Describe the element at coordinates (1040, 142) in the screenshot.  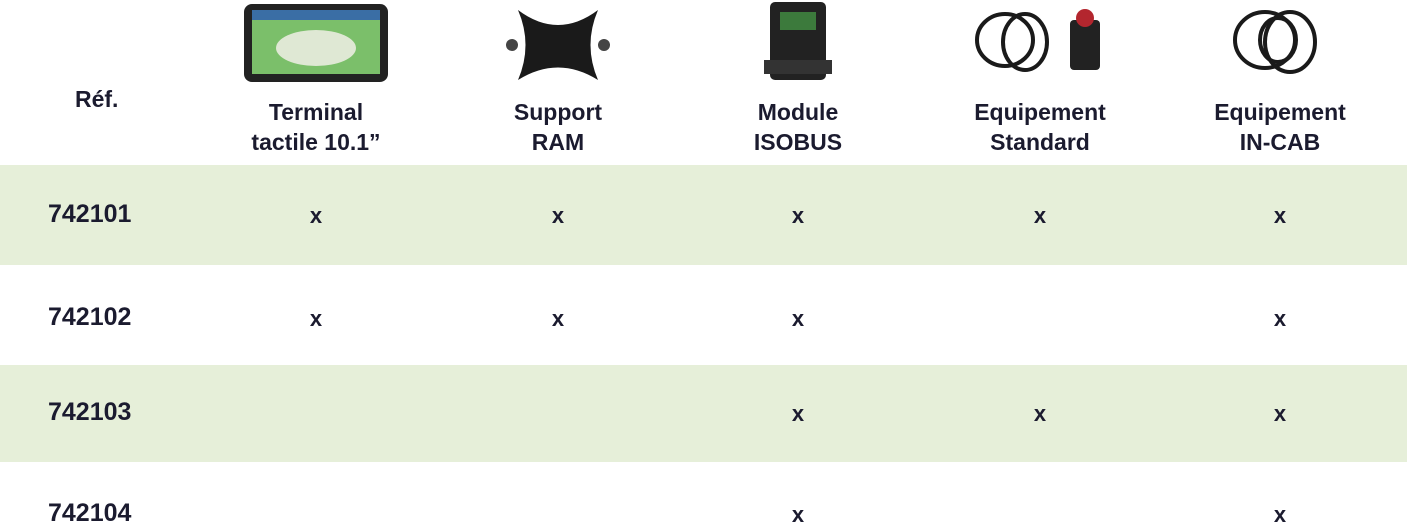
I see `column-header: Standard` at that location.